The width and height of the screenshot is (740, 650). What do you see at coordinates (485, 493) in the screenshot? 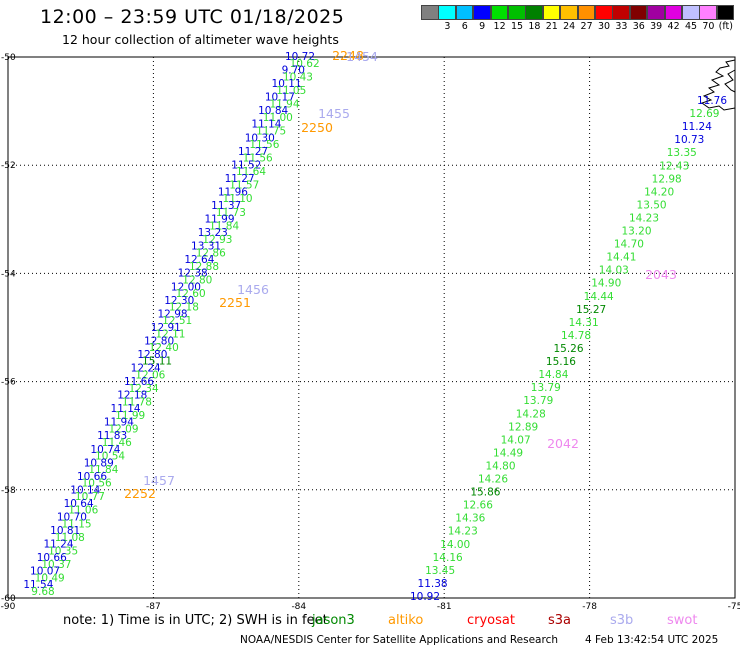
I see `wave-height-label: 15.86` at bounding box center [485, 493].